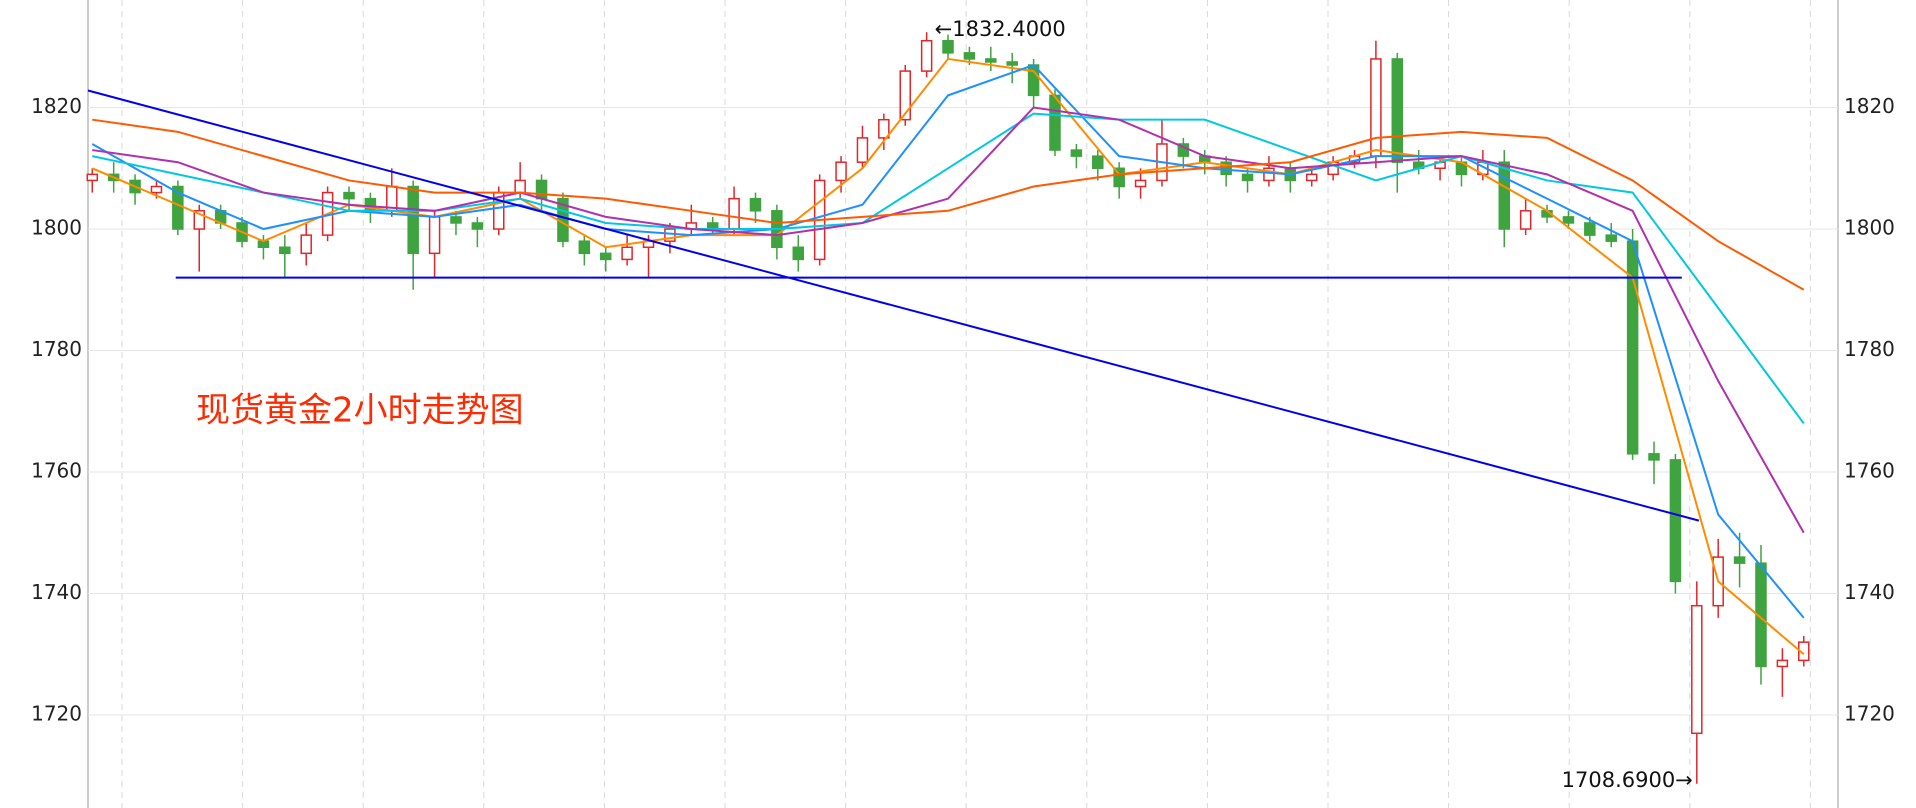 This screenshot has height=808, width=1916. I want to click on y-tick-label-right: 1820, so click(1869, 106).